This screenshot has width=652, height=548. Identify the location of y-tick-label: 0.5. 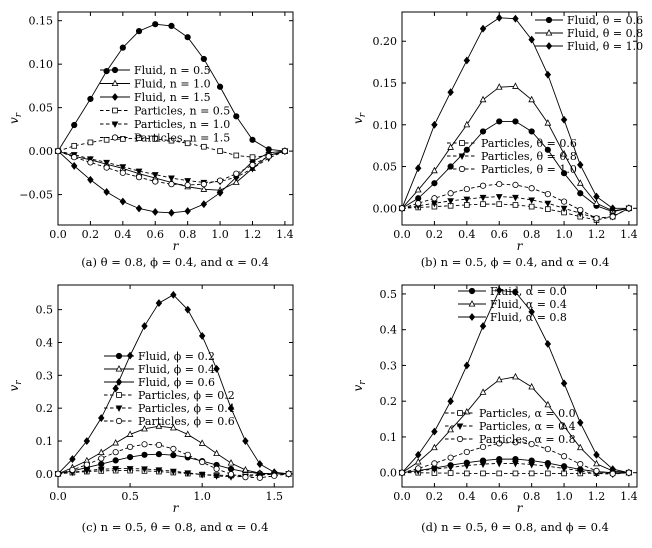
(389, 294).